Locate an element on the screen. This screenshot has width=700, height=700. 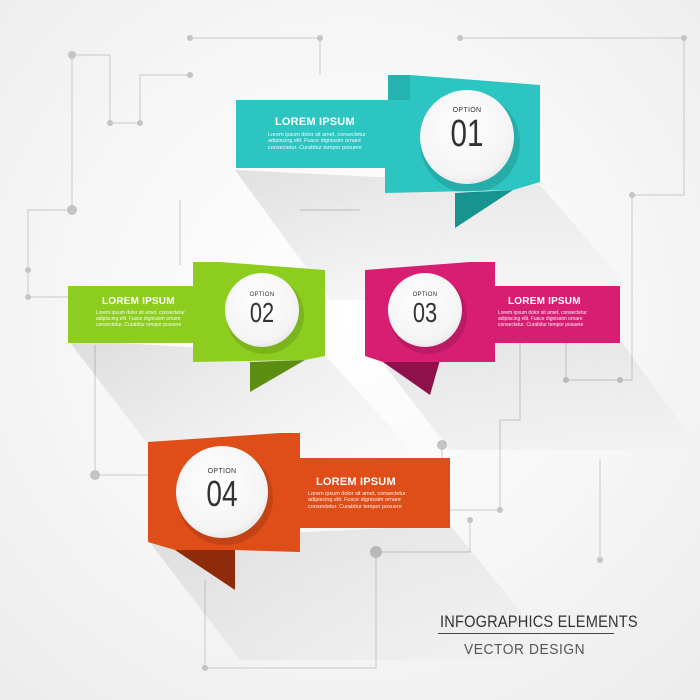
option-04-number: 04 is located at coordinates (222, 493).